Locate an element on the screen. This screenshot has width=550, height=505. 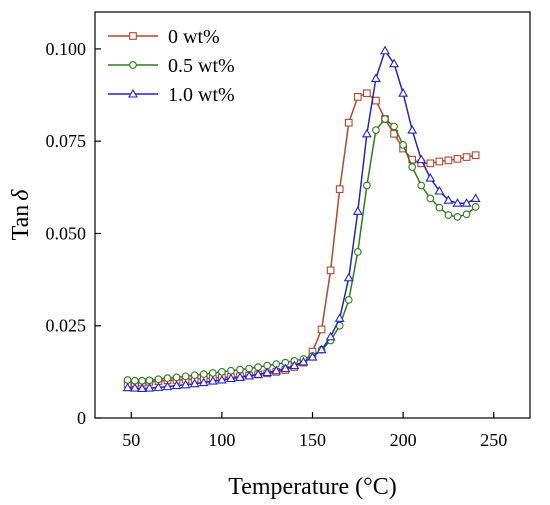
x-tick-label: 150 is located at coordinates (312, 440).